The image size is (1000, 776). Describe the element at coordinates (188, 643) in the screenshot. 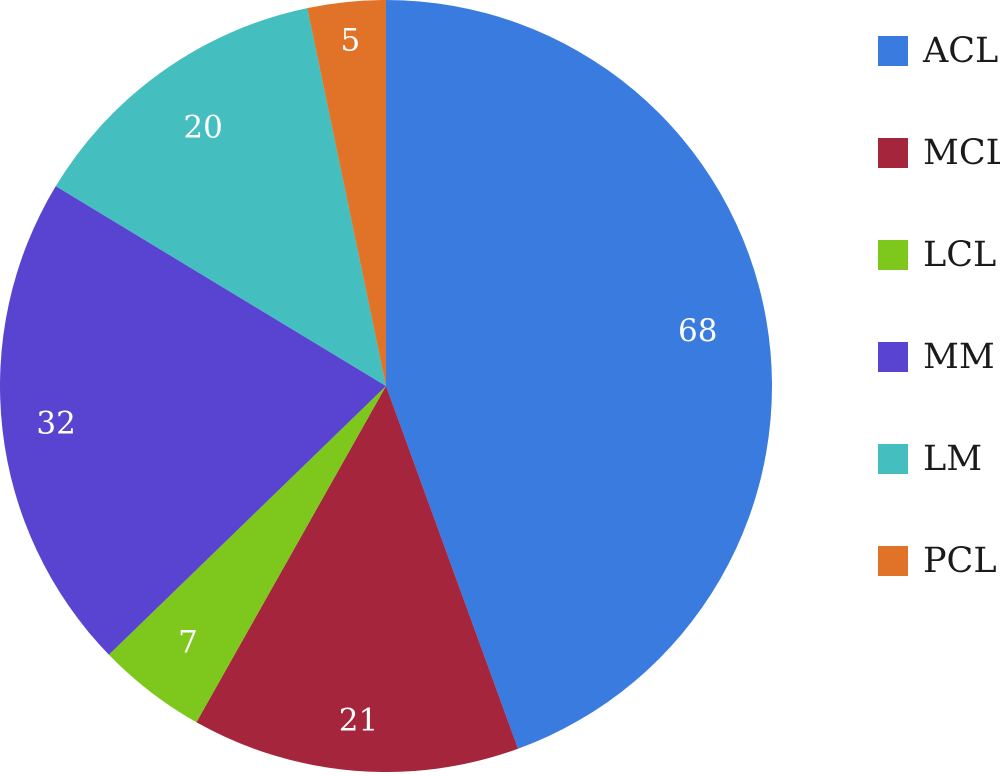

I see `data-label-lcl: 7` at that location.